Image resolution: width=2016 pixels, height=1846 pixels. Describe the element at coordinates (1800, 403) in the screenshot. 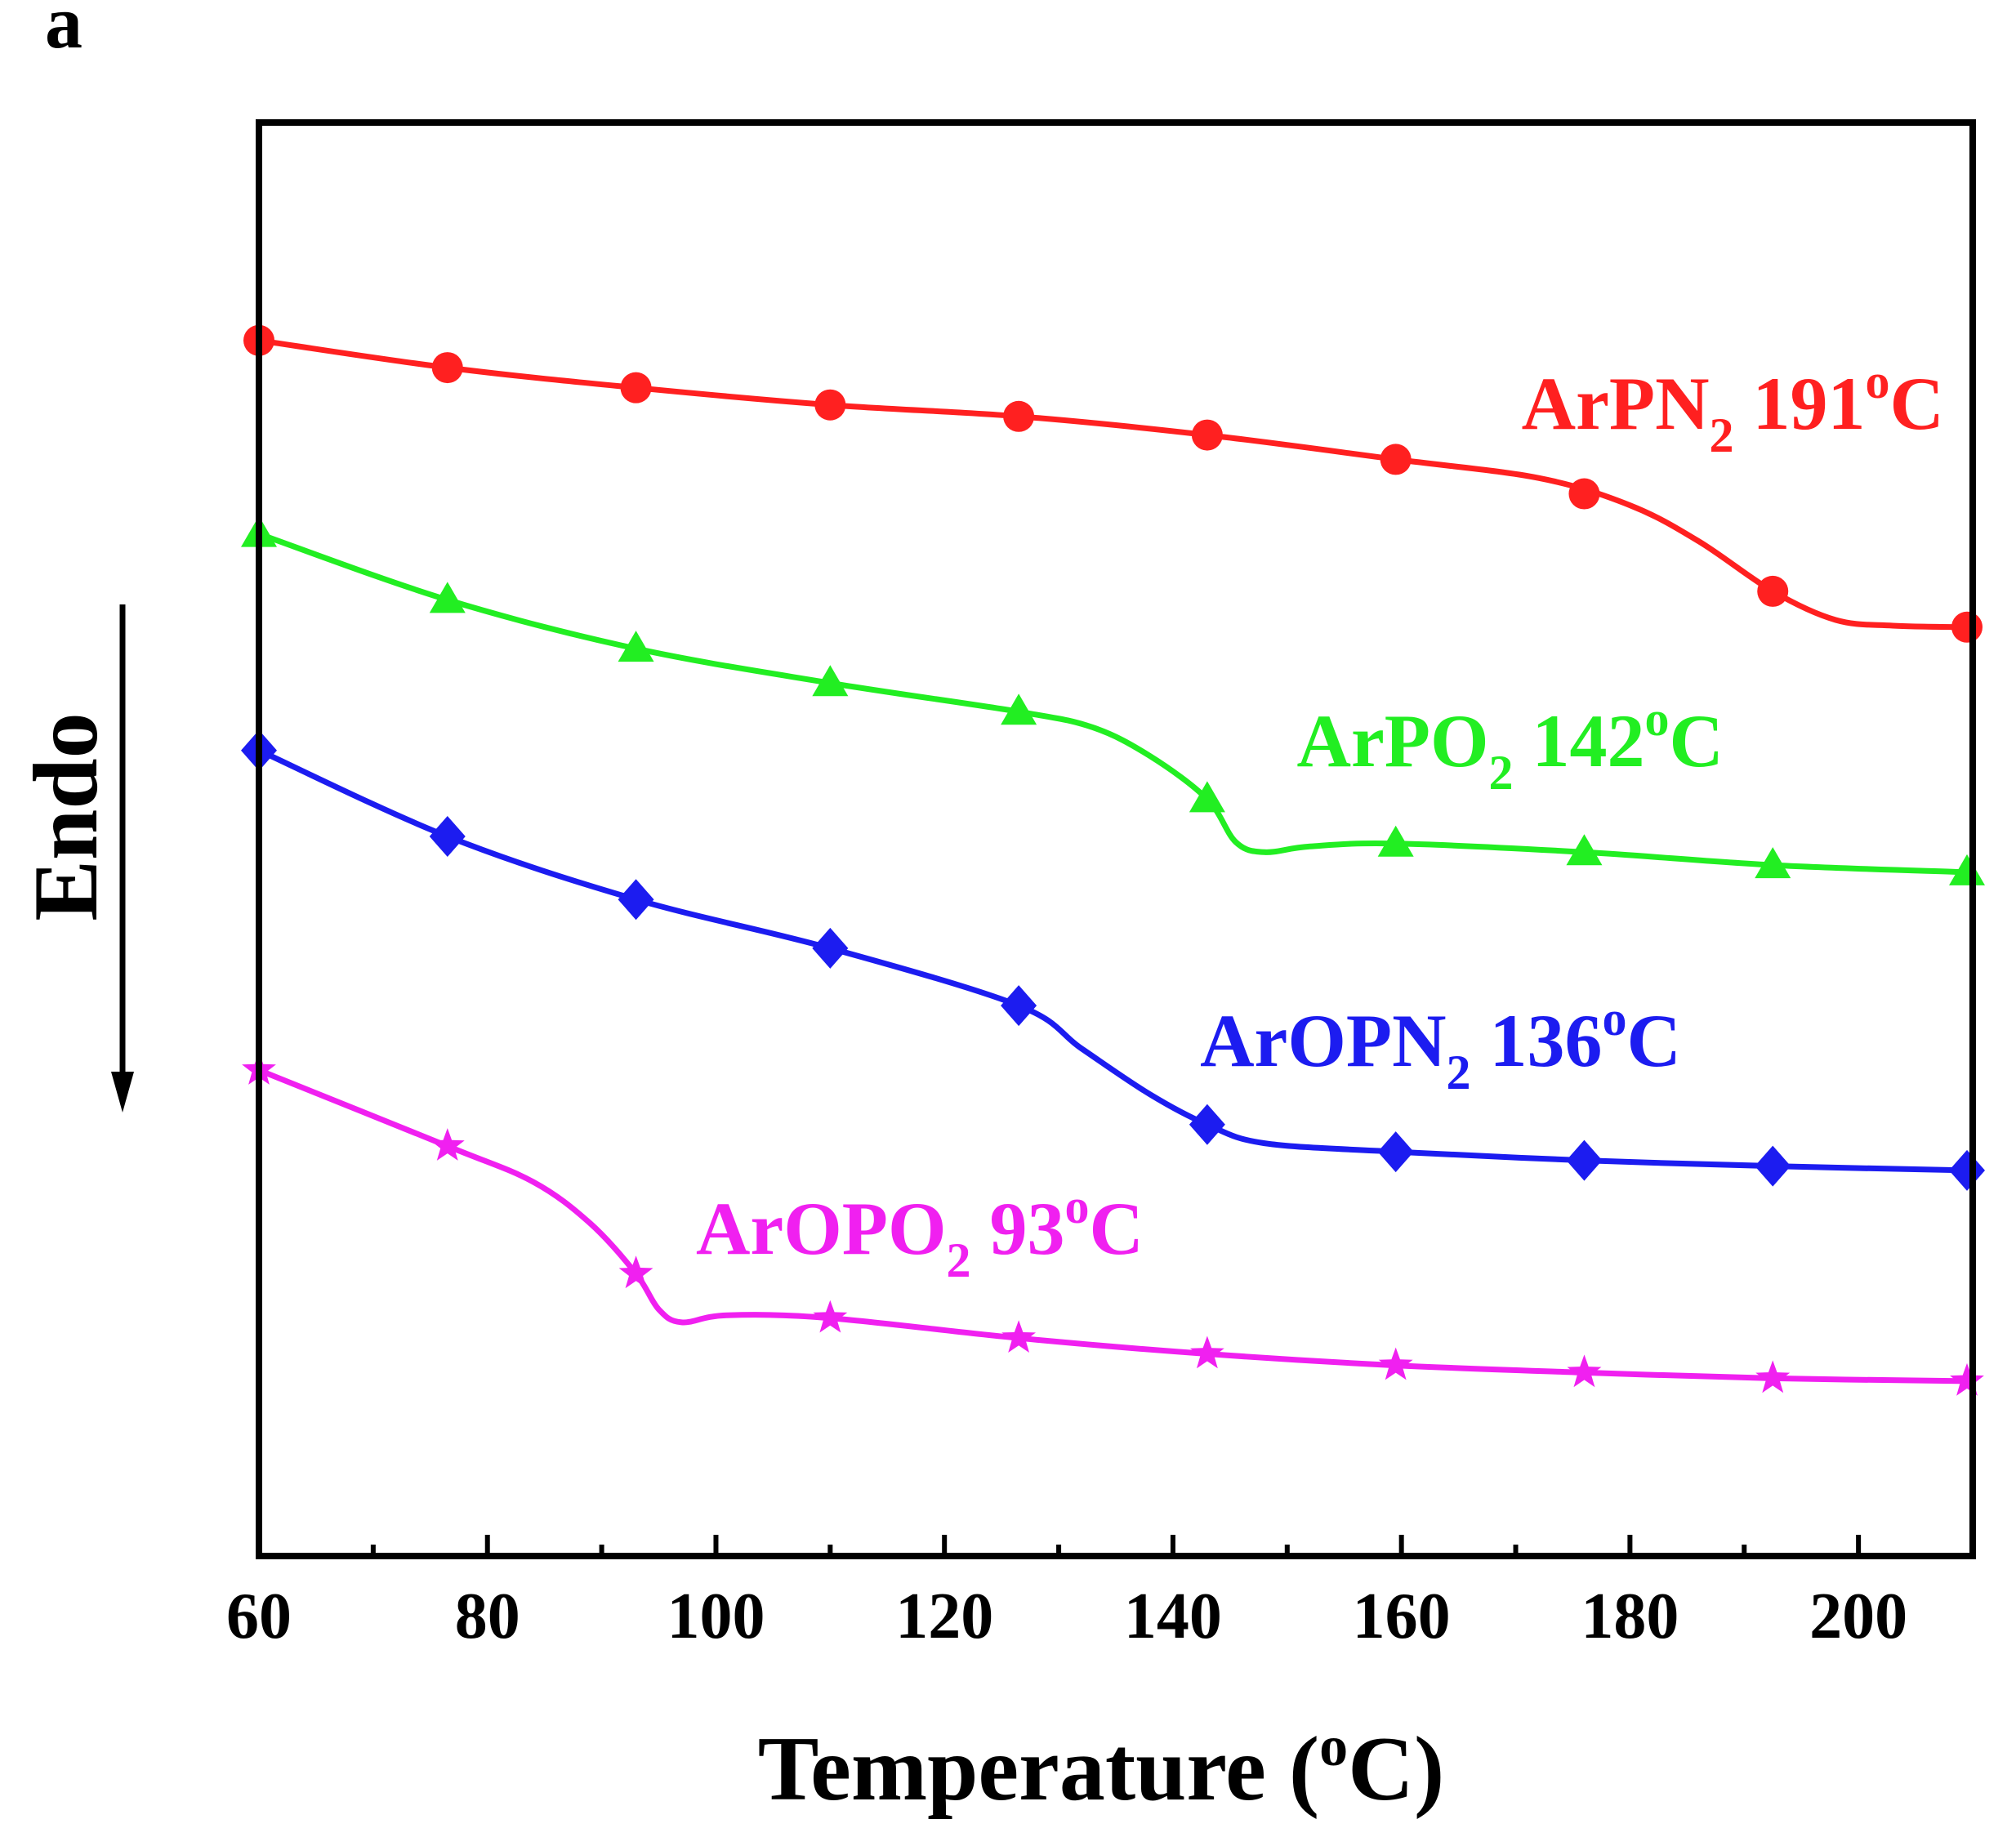

I see `series-label-part: 191` at that location.